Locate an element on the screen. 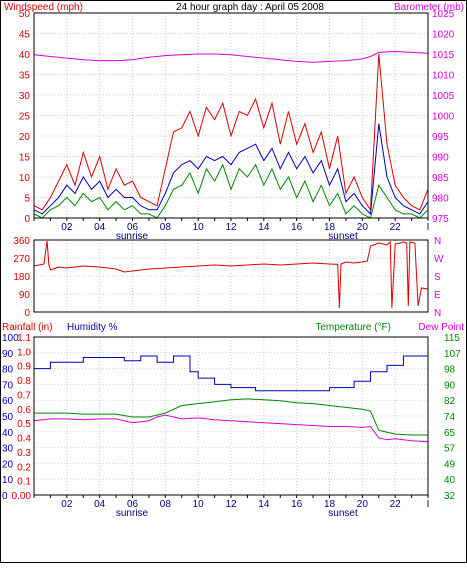 Image resolution: width=467 pixels, height=568 pixels. windspeed-tick-label: 10 is located at coordinates (25, 178).